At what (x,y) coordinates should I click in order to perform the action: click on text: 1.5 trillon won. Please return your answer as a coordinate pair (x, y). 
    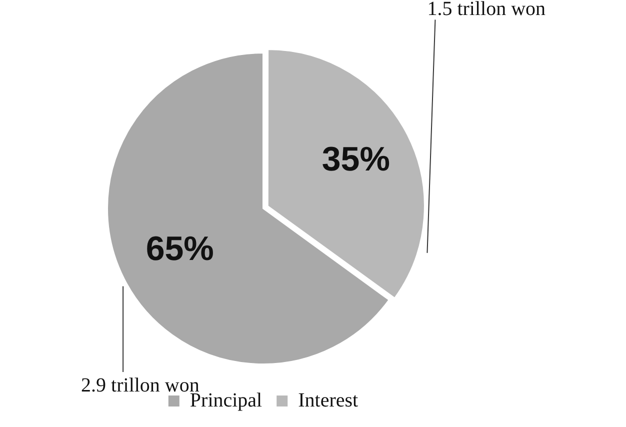
    Looking at the image, I should click on (486, 10).